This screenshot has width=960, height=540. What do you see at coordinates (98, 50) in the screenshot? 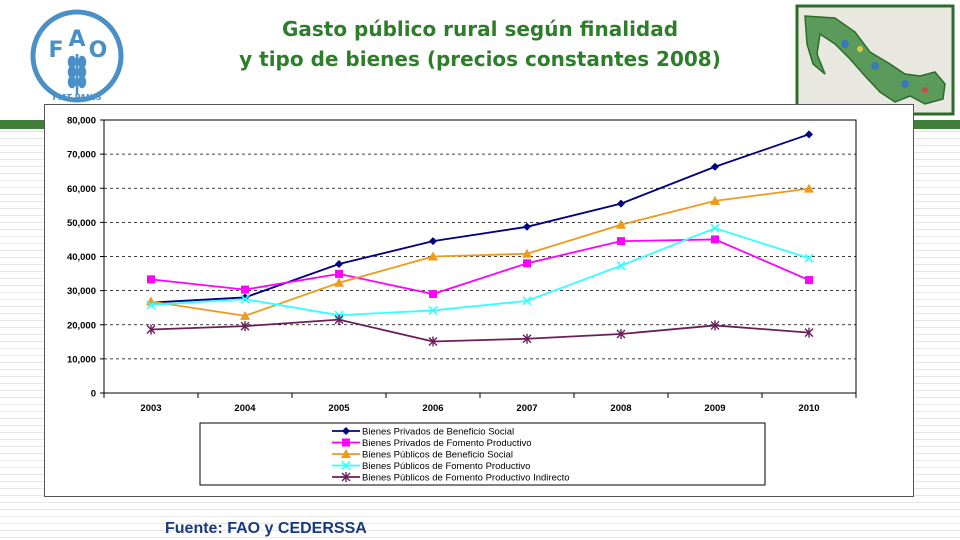
I see `logo-letter-o: O` at bounding box center [98, 50].